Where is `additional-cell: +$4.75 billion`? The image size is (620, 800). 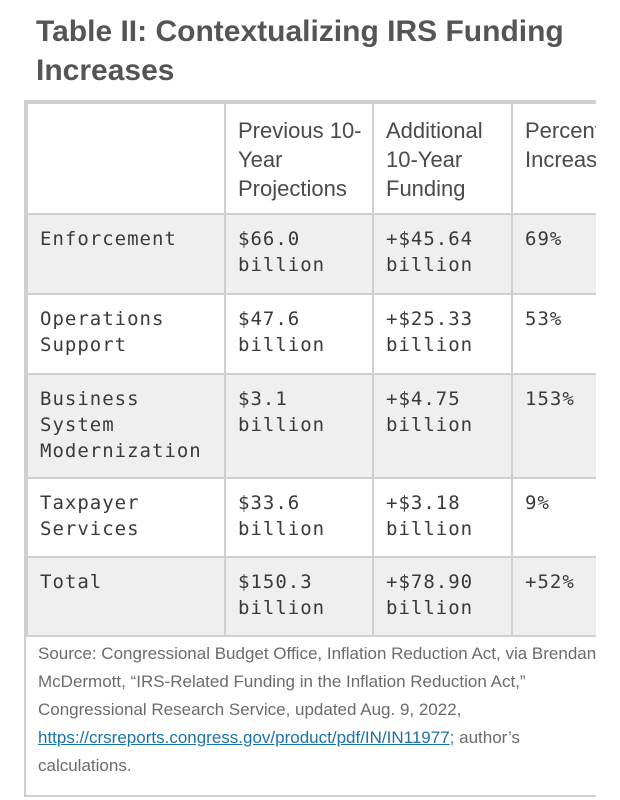 additional-cell: +$4.75 billion is located at coordinates (442, 426).